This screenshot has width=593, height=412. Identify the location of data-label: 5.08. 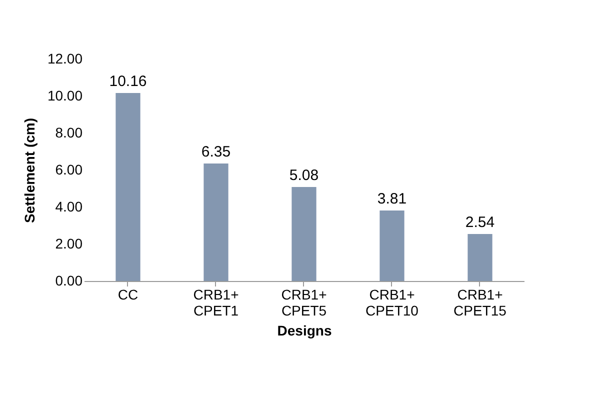
(304, 175).